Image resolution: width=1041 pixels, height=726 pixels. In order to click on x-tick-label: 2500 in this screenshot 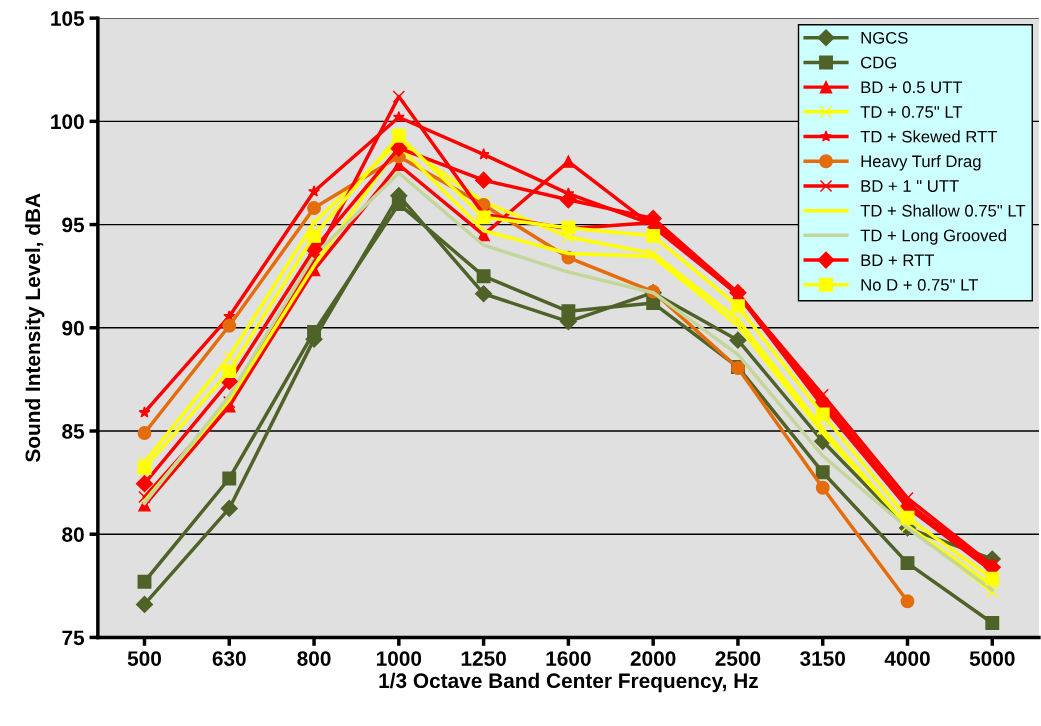, I will do `click(738, 658)`.